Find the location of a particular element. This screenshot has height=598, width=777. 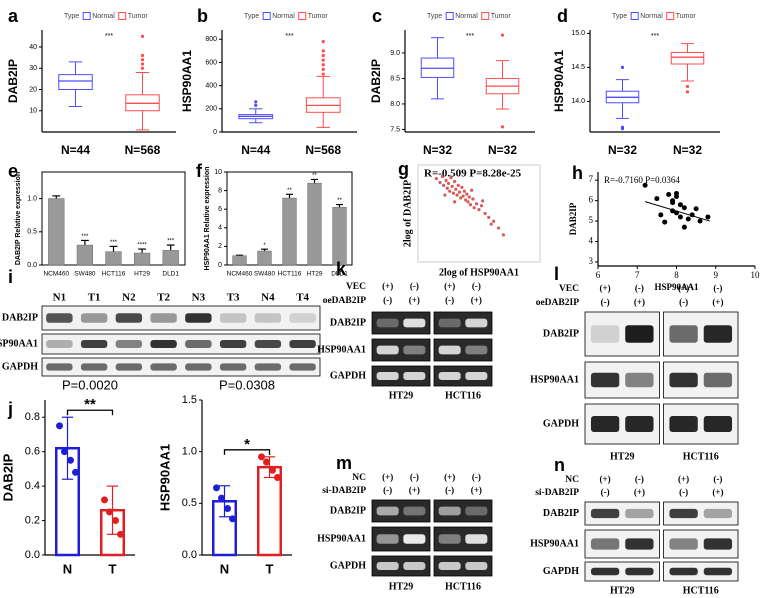

y-tick-label: 0.2 is located at coordinates (32, 520).